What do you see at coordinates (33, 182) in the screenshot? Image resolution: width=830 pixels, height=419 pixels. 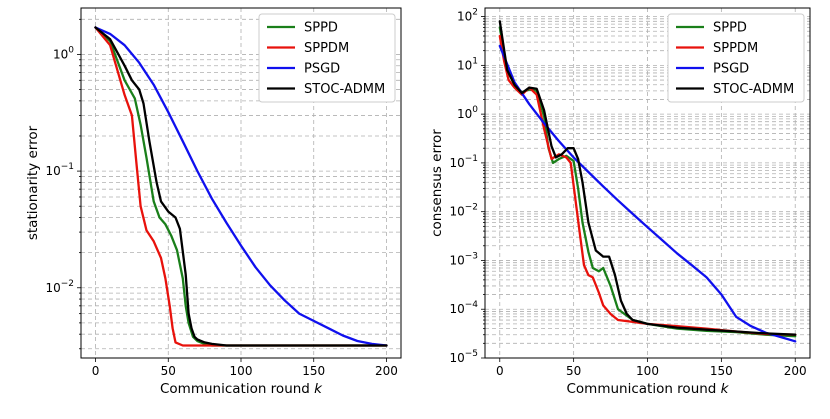 I see `y-axis-label: stationarity error` at bounding box center [33, 182].